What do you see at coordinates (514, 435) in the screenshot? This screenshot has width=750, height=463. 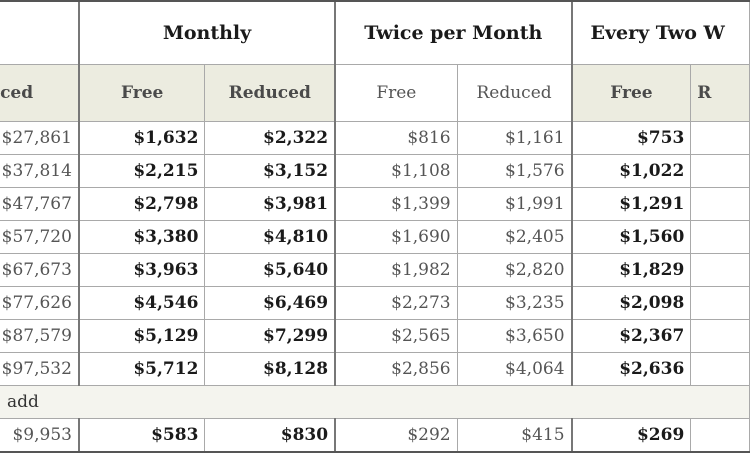 I see `cell-twice-reduced: $415` at bounding box center [514, 435].